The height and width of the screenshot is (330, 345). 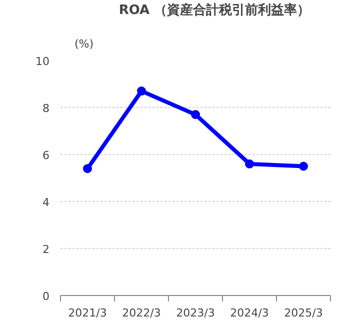 What do you see at coordinates (87, 313) in the screenshot?
I see `x-tick-label: 2021/3` at bounding box center [87, 313].